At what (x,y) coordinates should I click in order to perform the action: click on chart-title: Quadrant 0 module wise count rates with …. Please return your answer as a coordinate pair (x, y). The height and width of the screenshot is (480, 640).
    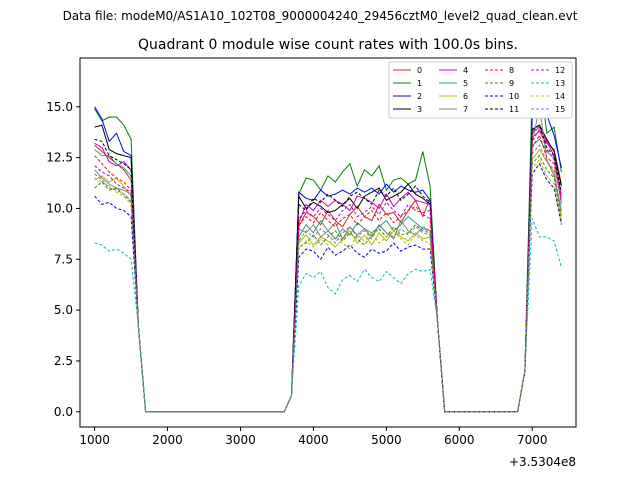
    Looking at the image, I should click on (328, 45).